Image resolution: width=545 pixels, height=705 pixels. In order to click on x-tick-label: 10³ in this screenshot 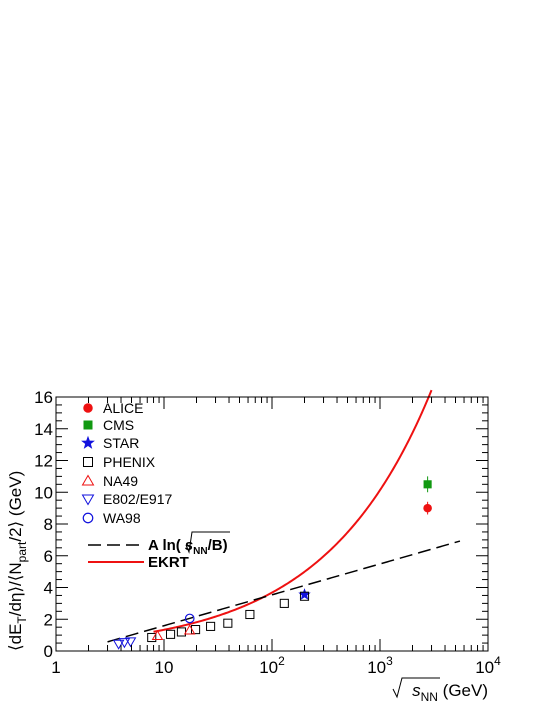, I will do `click(380, 665)`.